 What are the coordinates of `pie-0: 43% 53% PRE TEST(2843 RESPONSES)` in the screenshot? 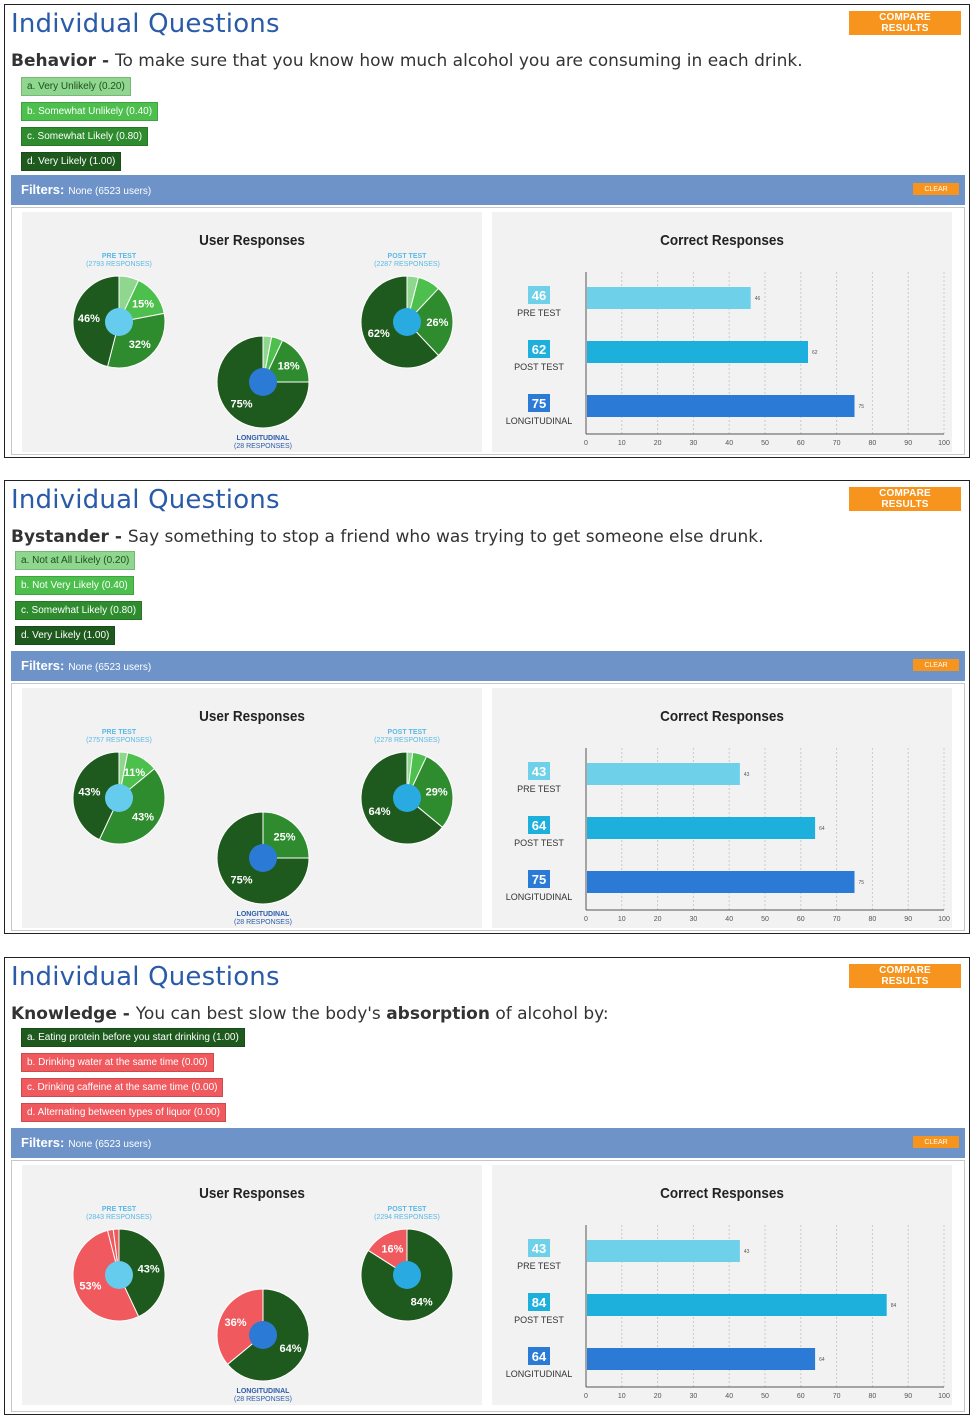 It's located at (119, 1264).